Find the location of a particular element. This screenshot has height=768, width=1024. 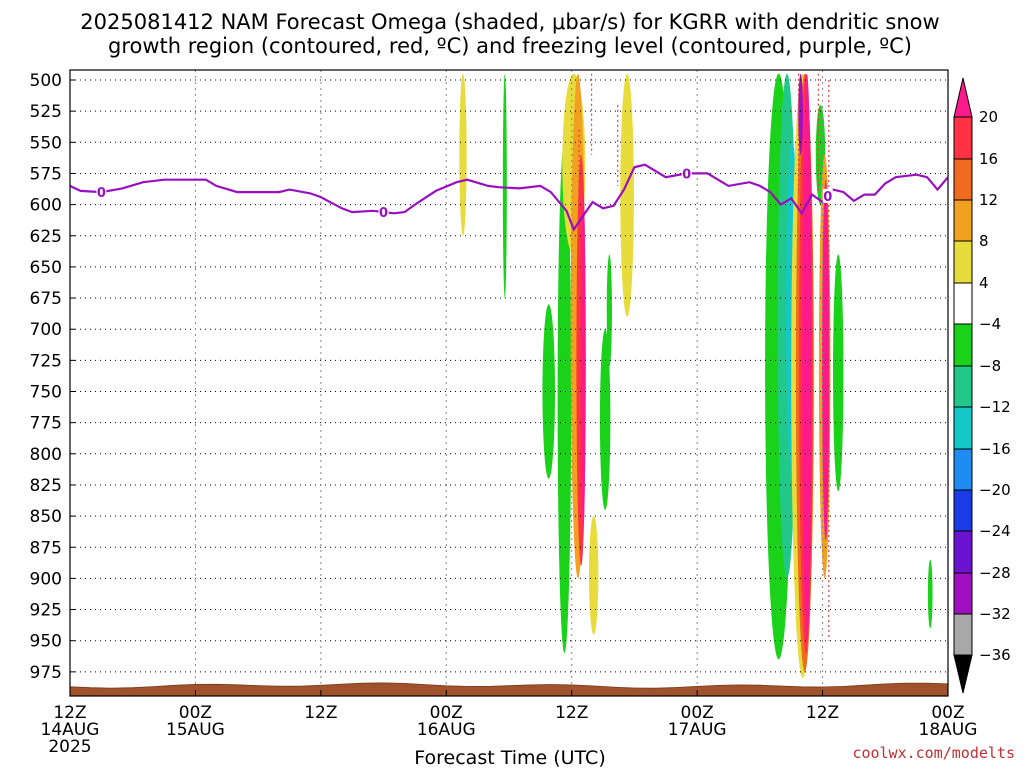

terrain-surface is located at coordinates (509, 689).